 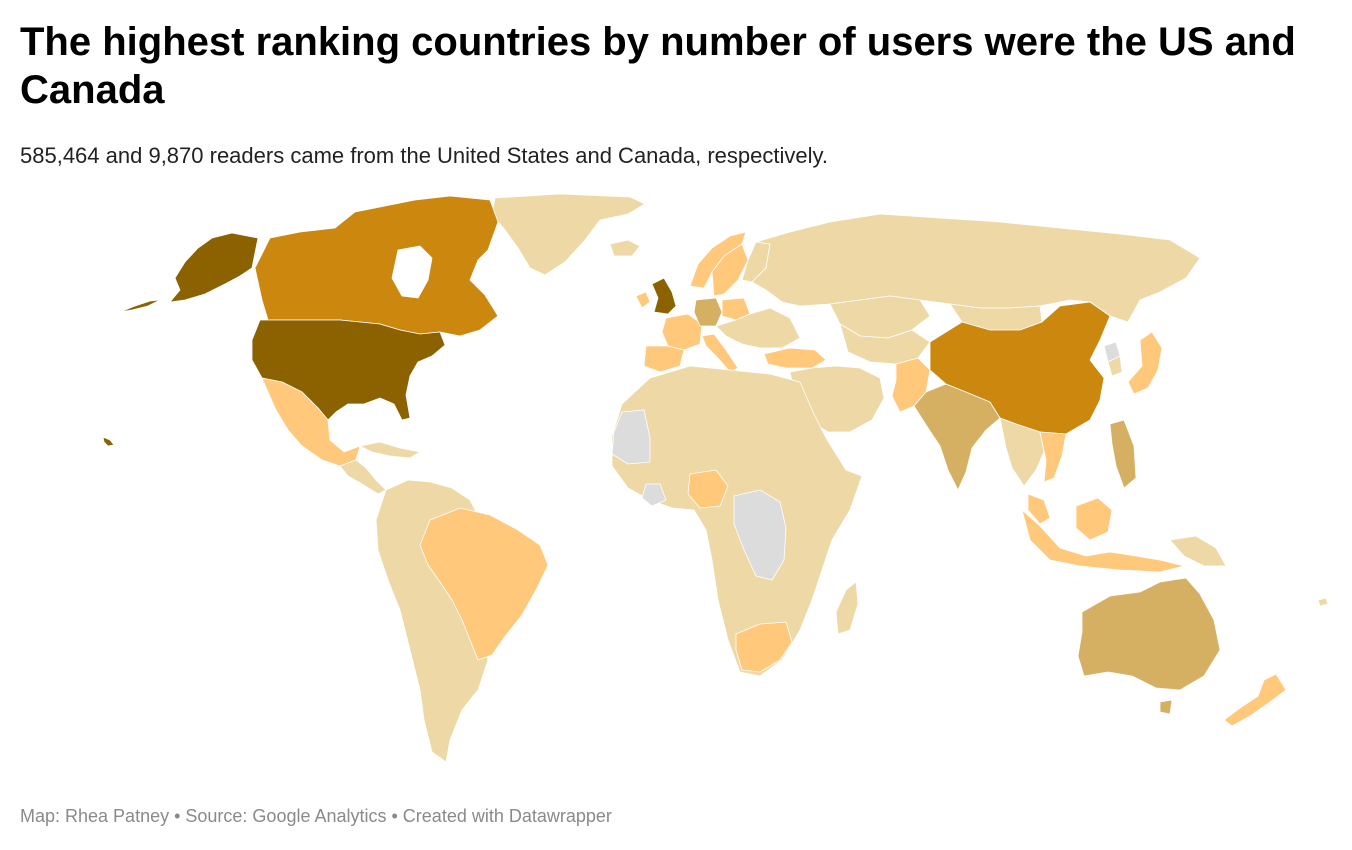 I want to click on country-pacific-islands, so click(x=1323, y=602).